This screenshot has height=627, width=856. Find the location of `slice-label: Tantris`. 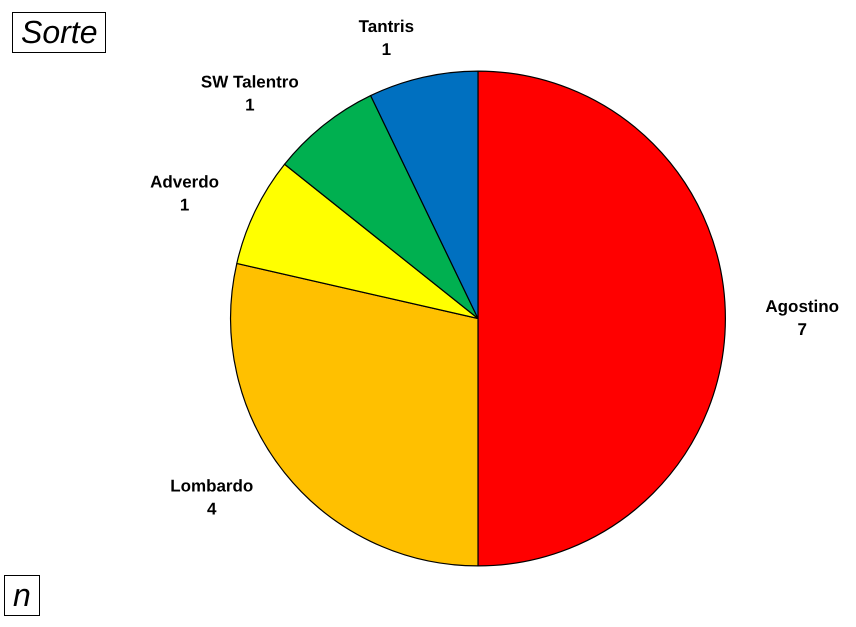

slice-label: Tantris is located at coordinates (386, 26).